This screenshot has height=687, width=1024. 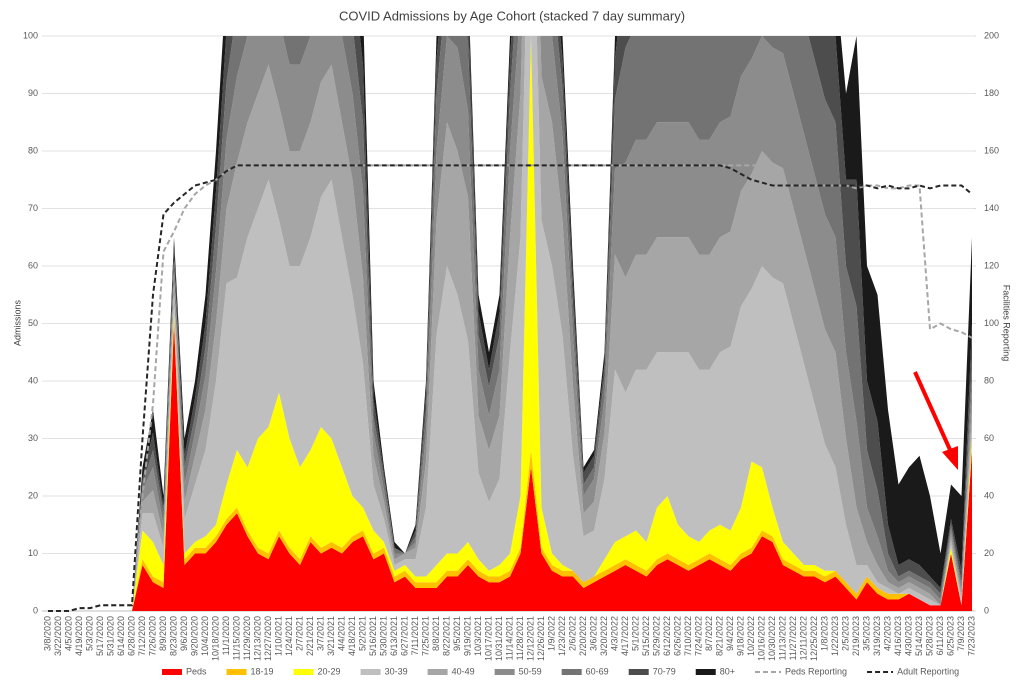 What do you see at coordinates (226, 635) in the screenshot?
I see `x-tick-label: 11/1/2020` at bounding box center [226, 635].